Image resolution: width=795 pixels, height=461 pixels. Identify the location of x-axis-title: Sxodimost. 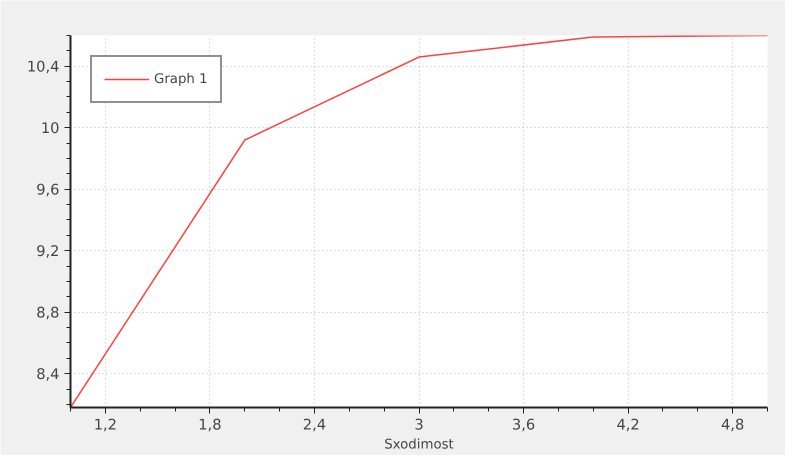
(419, 445).